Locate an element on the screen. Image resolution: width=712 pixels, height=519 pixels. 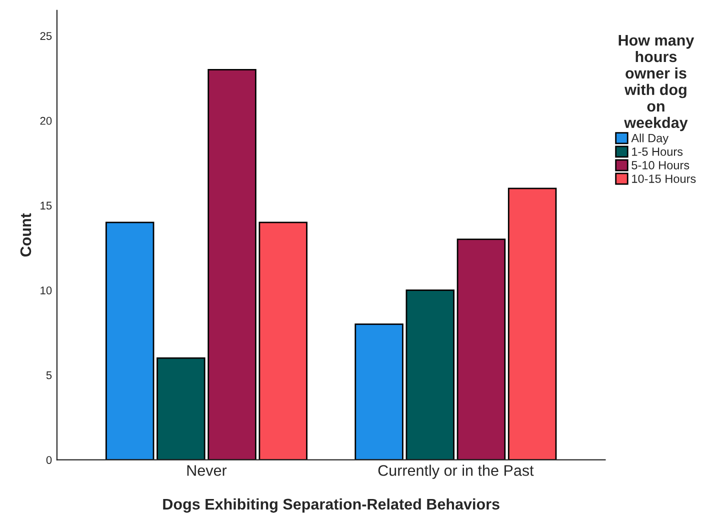
x-axis-title: Dogs Exhibiting Separation-Related Behaviors is located at coordinates (331, 505).